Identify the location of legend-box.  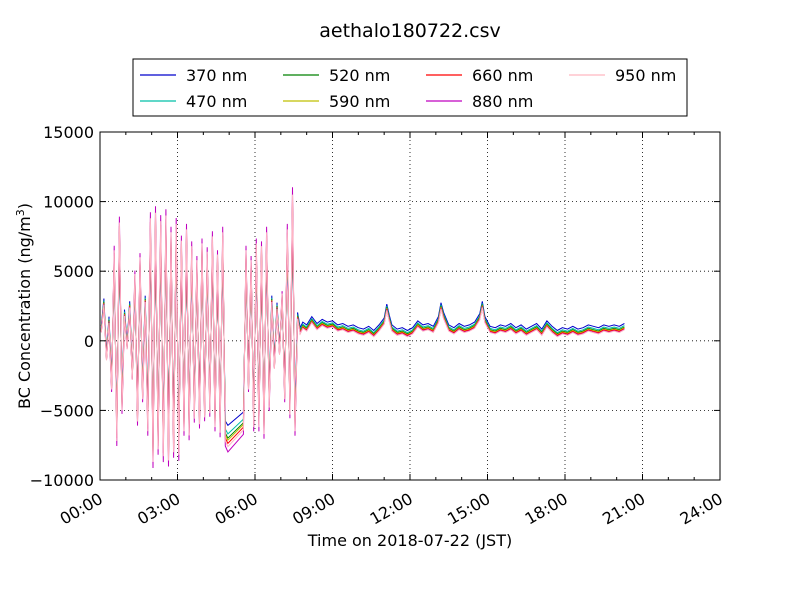
(410, 87).